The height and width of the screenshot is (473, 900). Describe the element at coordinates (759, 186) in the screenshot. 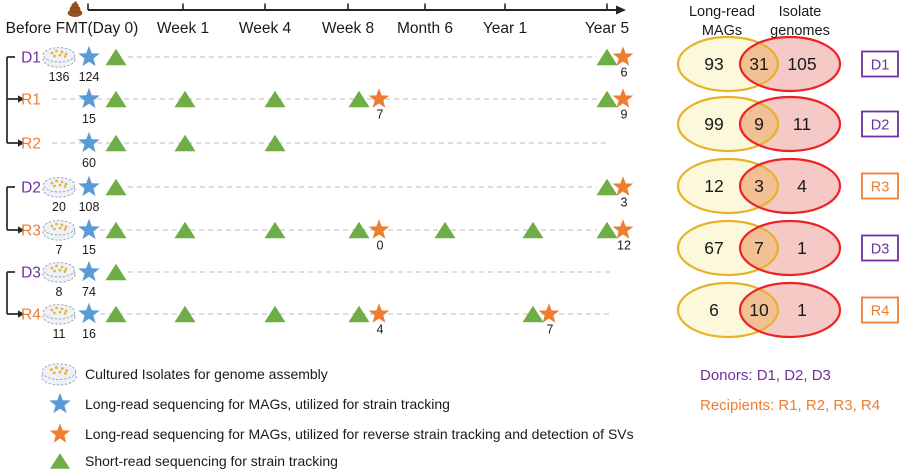

I see `venn-overlap-count: 3` at that location.